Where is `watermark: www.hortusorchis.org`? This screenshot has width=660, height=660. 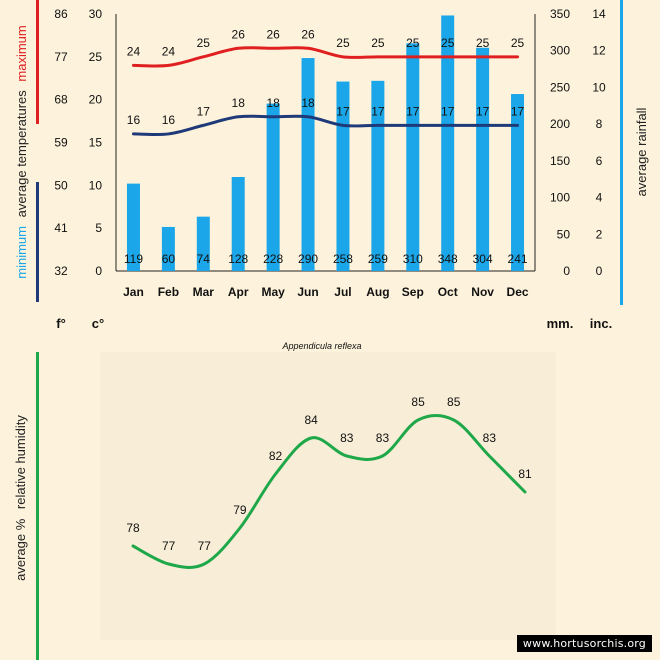 watermark: www.hortusorchis.org is located at coordinates (584, 643).